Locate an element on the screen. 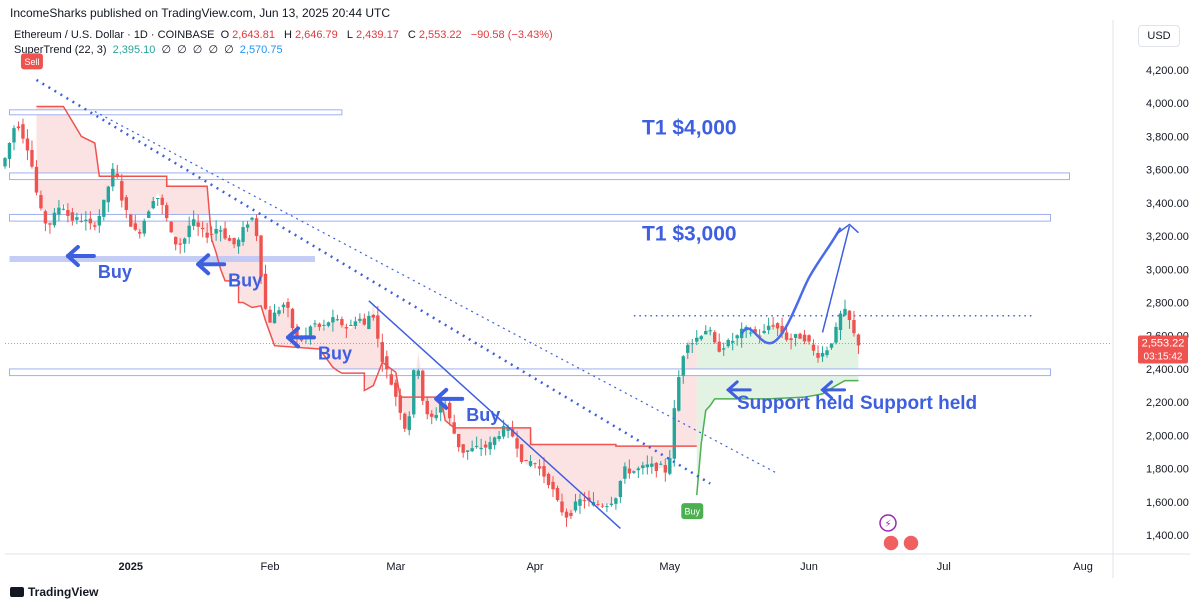 This screenshot has width=1200, height=607. economic-event-icon is located at coordinates (911, 543).